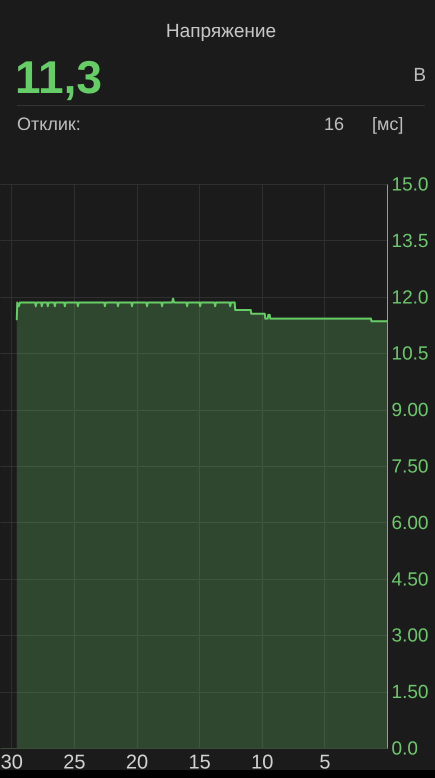 The height and width of the screenshot is (778, 435). I want to click on y-tick-label: 7.50, so click(410, 467).